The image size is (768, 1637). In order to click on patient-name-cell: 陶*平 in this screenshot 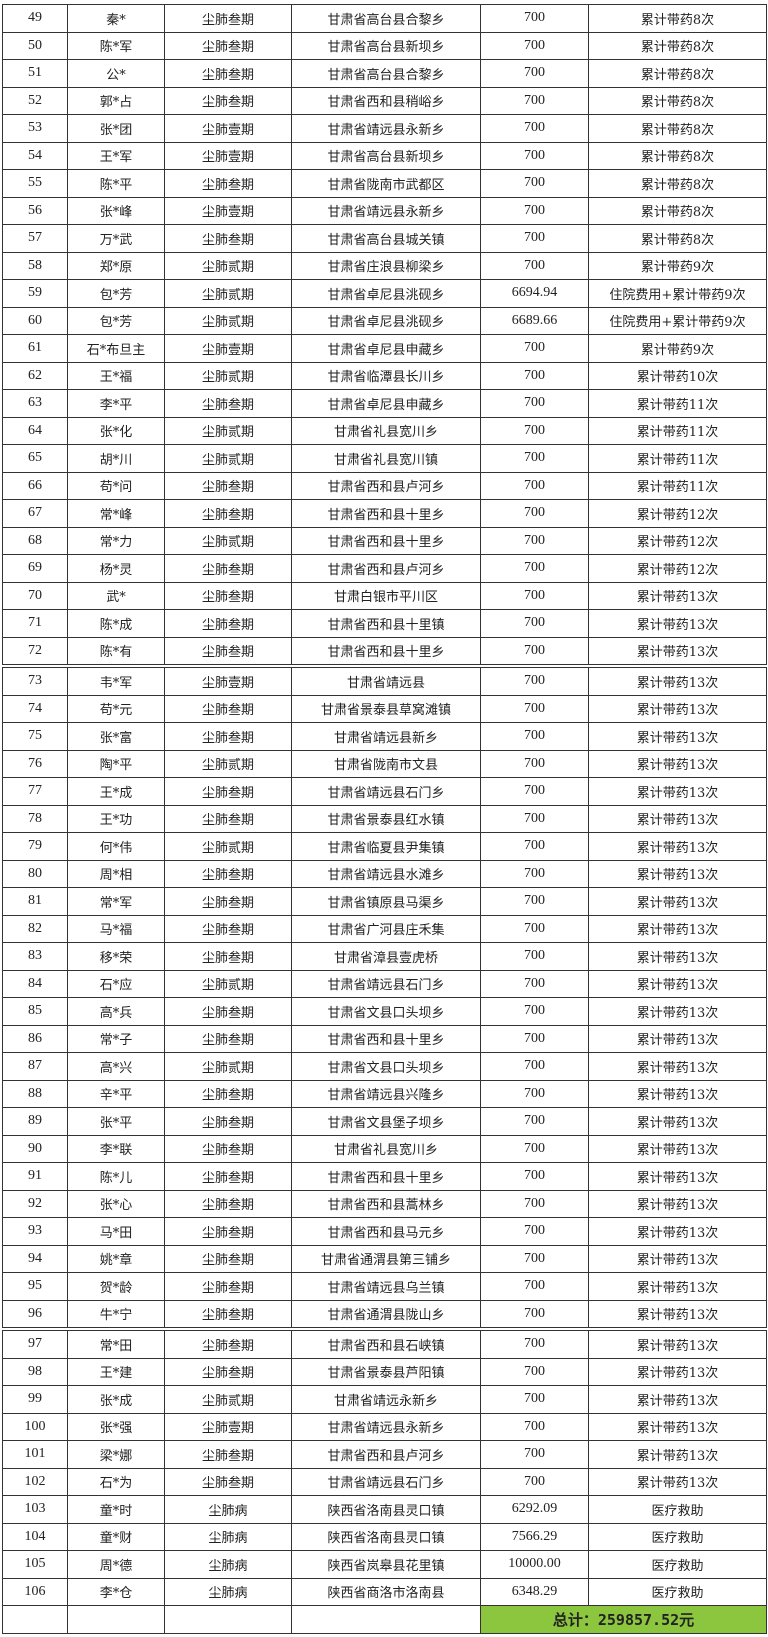, I will do `click(116, 763)`.